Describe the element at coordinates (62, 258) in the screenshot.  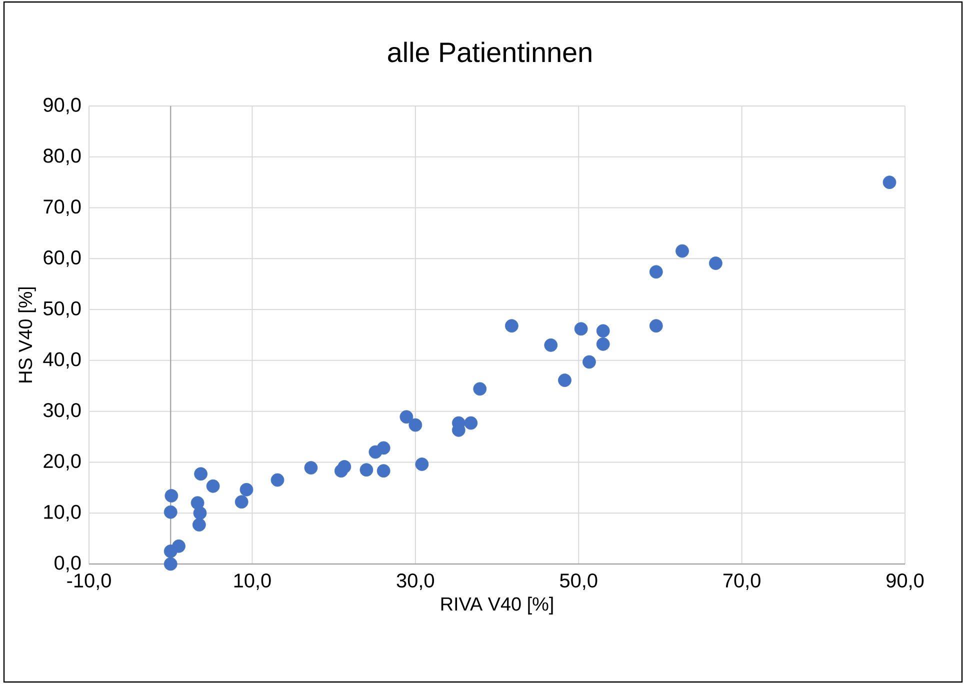
I see `y-tick-label: 60,0` at that location.